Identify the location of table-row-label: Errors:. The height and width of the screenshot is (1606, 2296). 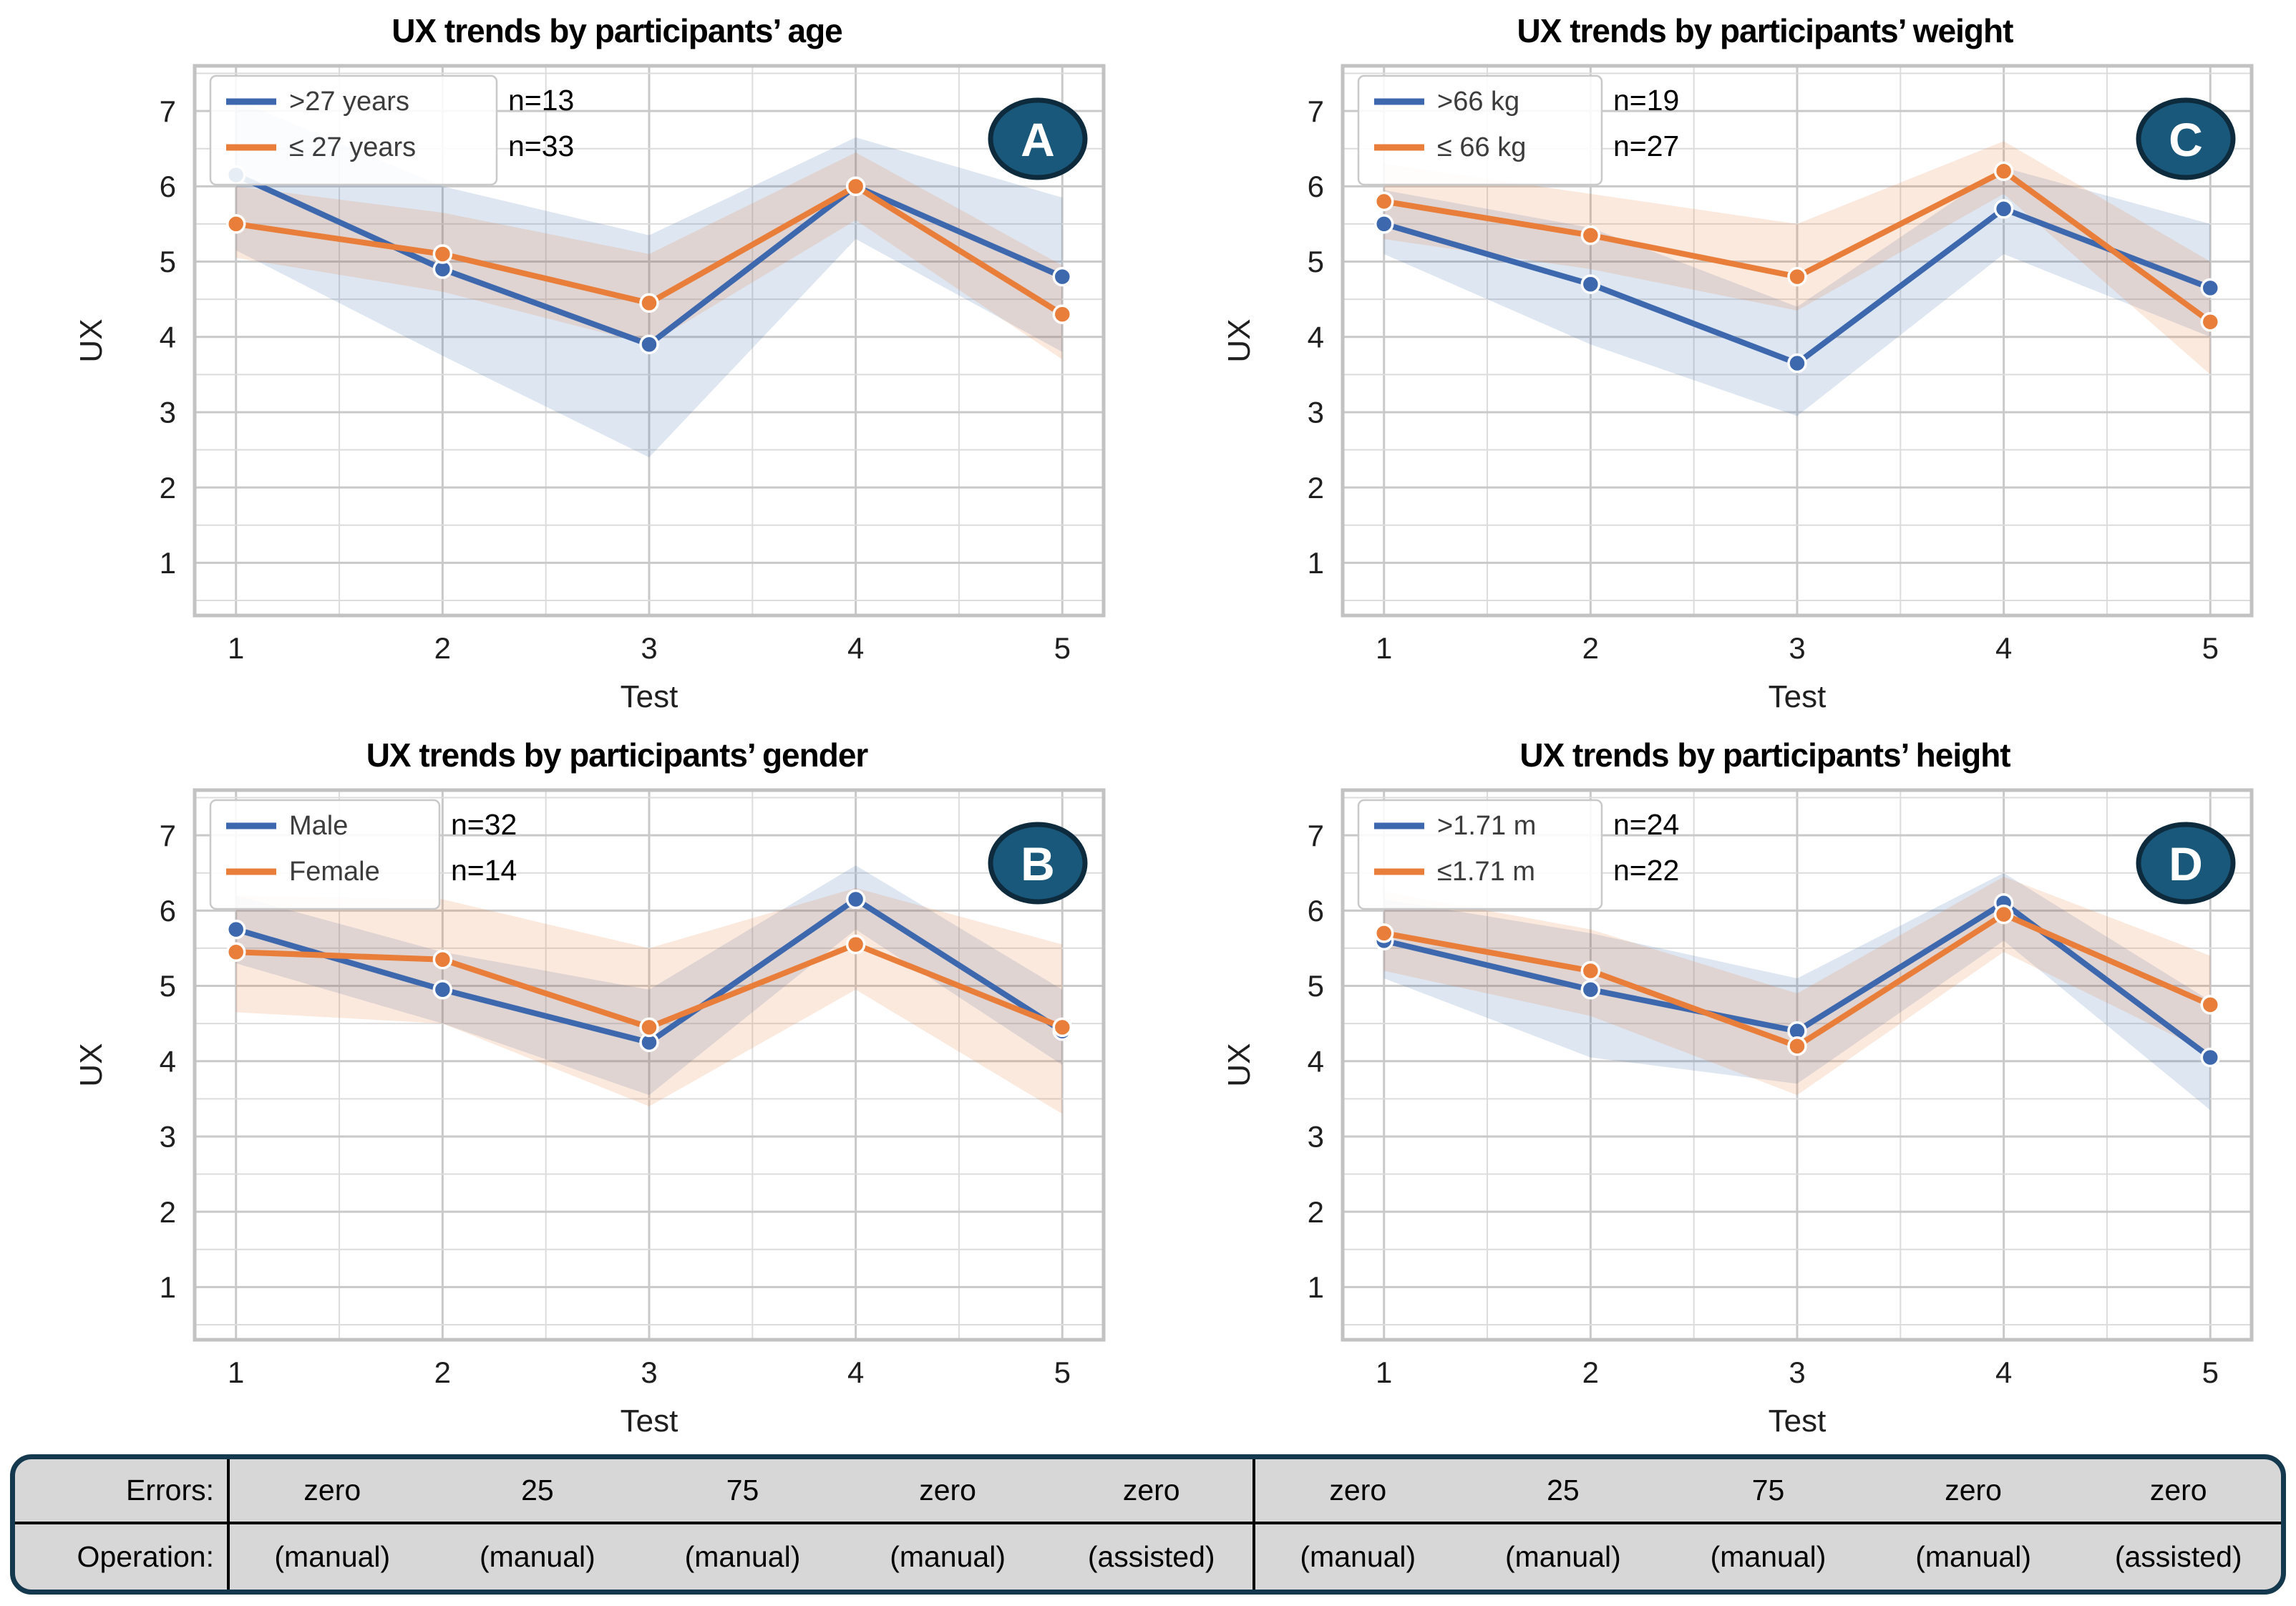
(123, 1492).